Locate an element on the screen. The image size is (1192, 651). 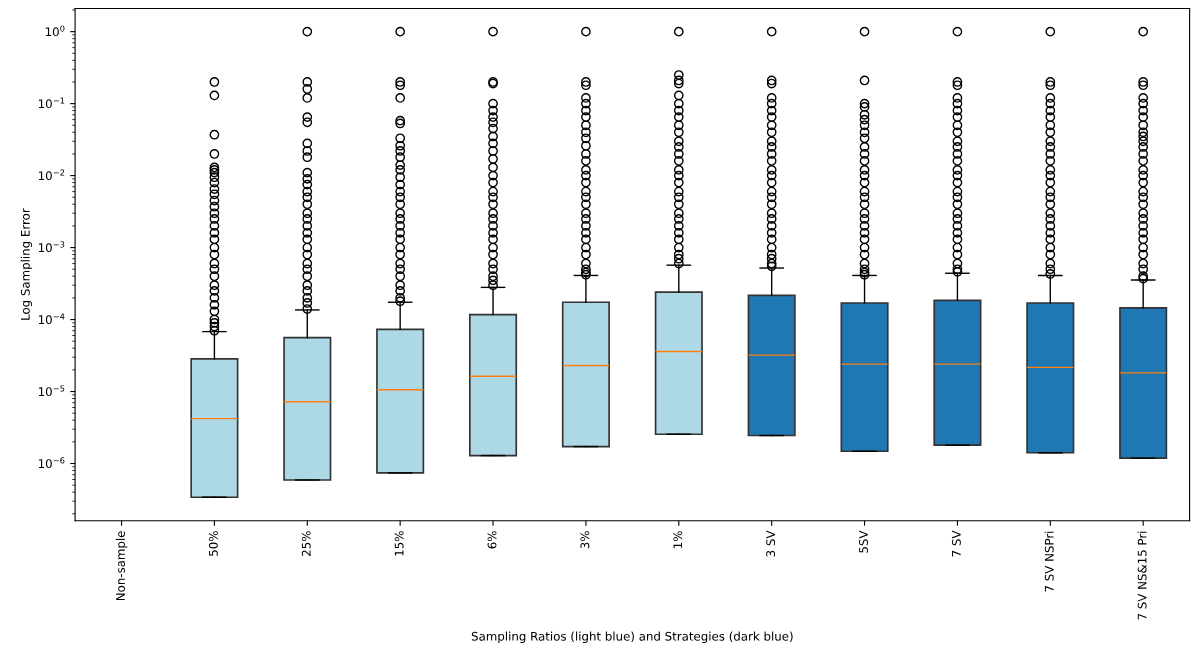
x-tick-label: 7 SV NSPri is located at coordinates (1049, 561).